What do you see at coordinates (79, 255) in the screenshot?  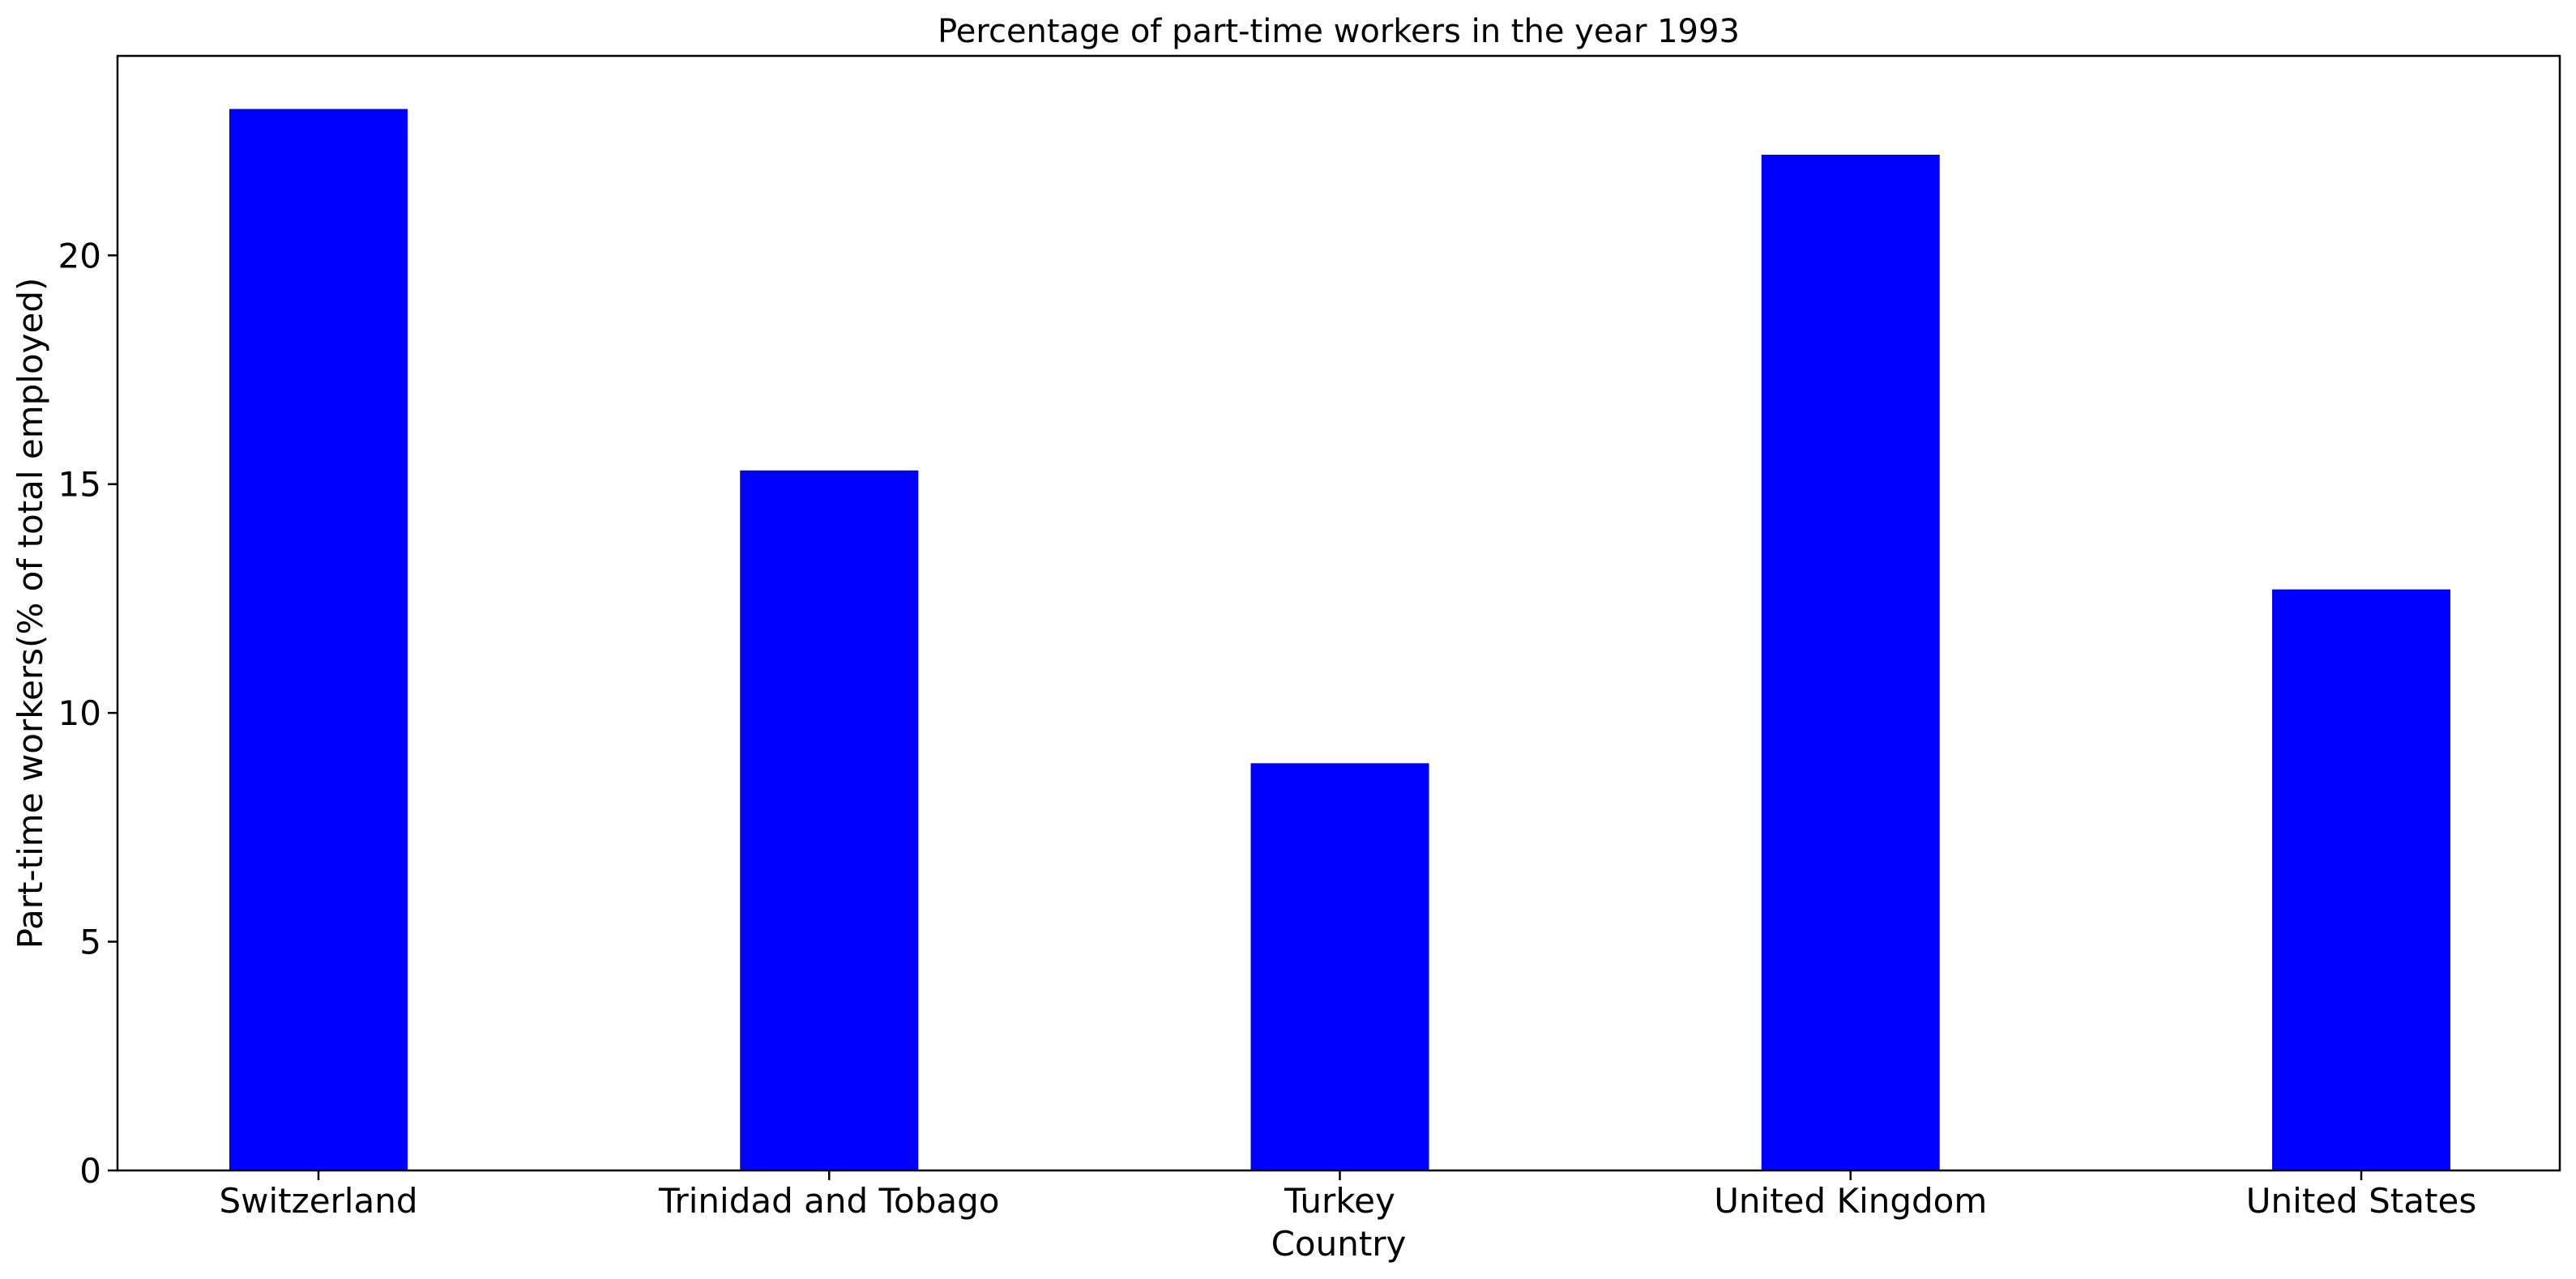 I see `y-tick-label: 20` at bounding box center [79, 255].